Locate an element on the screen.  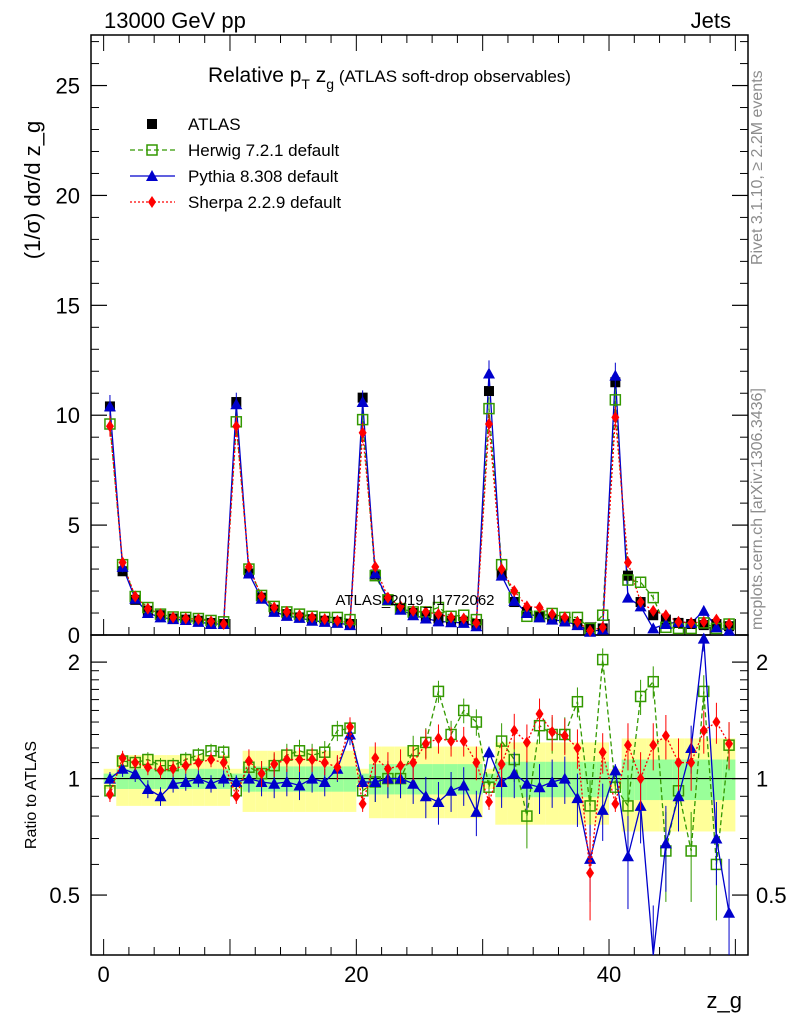
y-tick-label: 20 is located at coordinates (68, 195).